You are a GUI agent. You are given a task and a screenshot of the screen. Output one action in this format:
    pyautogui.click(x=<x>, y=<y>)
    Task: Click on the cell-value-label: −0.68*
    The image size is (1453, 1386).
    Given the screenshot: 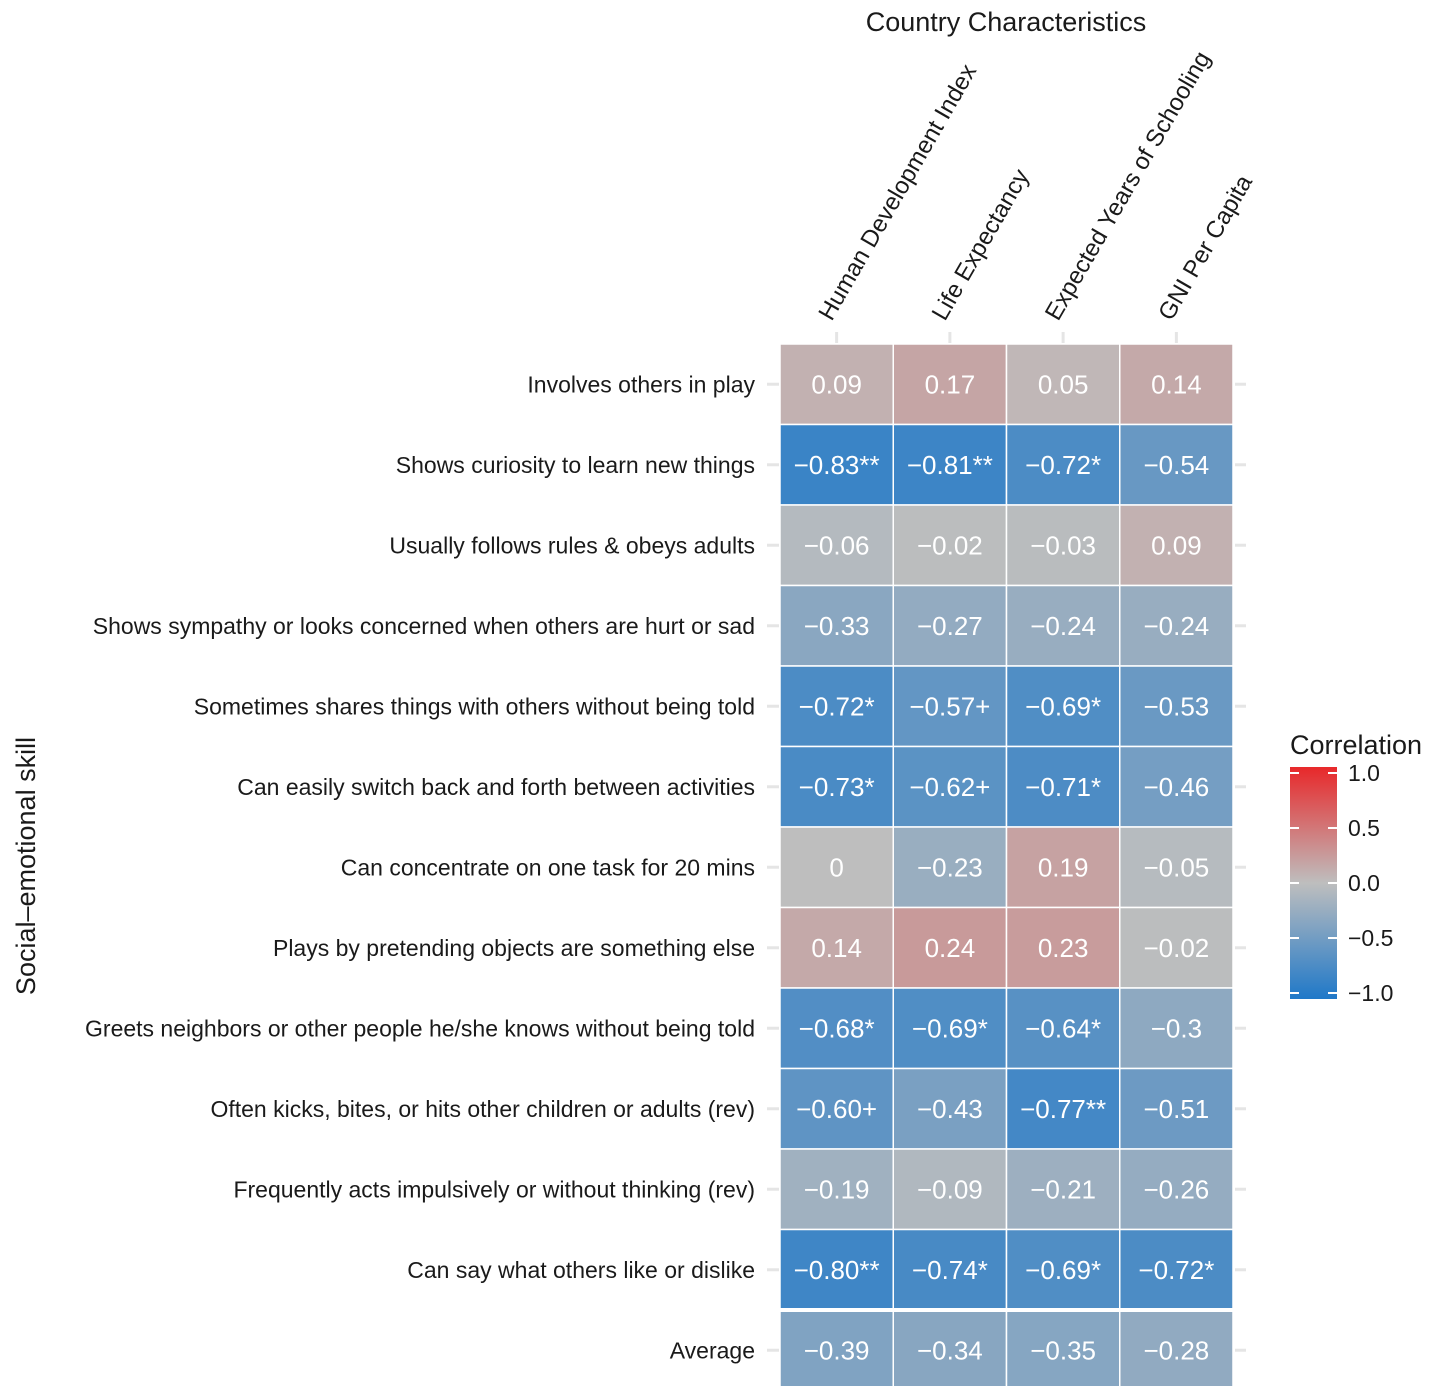 What is the action you would take?
    pyautogui.click(x=837, y=1028)
    